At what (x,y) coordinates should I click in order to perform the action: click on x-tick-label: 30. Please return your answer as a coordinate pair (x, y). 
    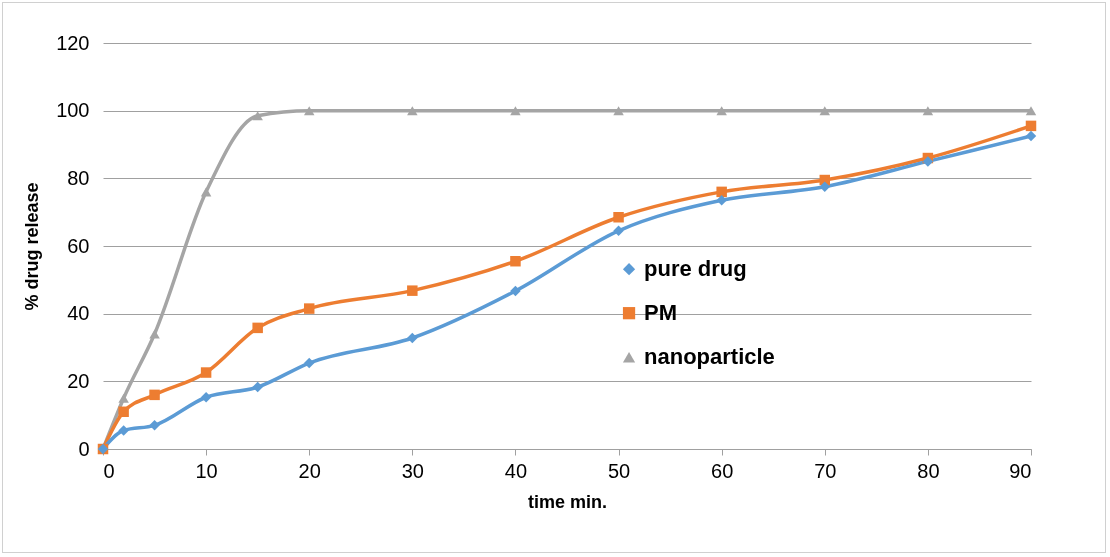
    Looking at the image, I should click on (412, 470).